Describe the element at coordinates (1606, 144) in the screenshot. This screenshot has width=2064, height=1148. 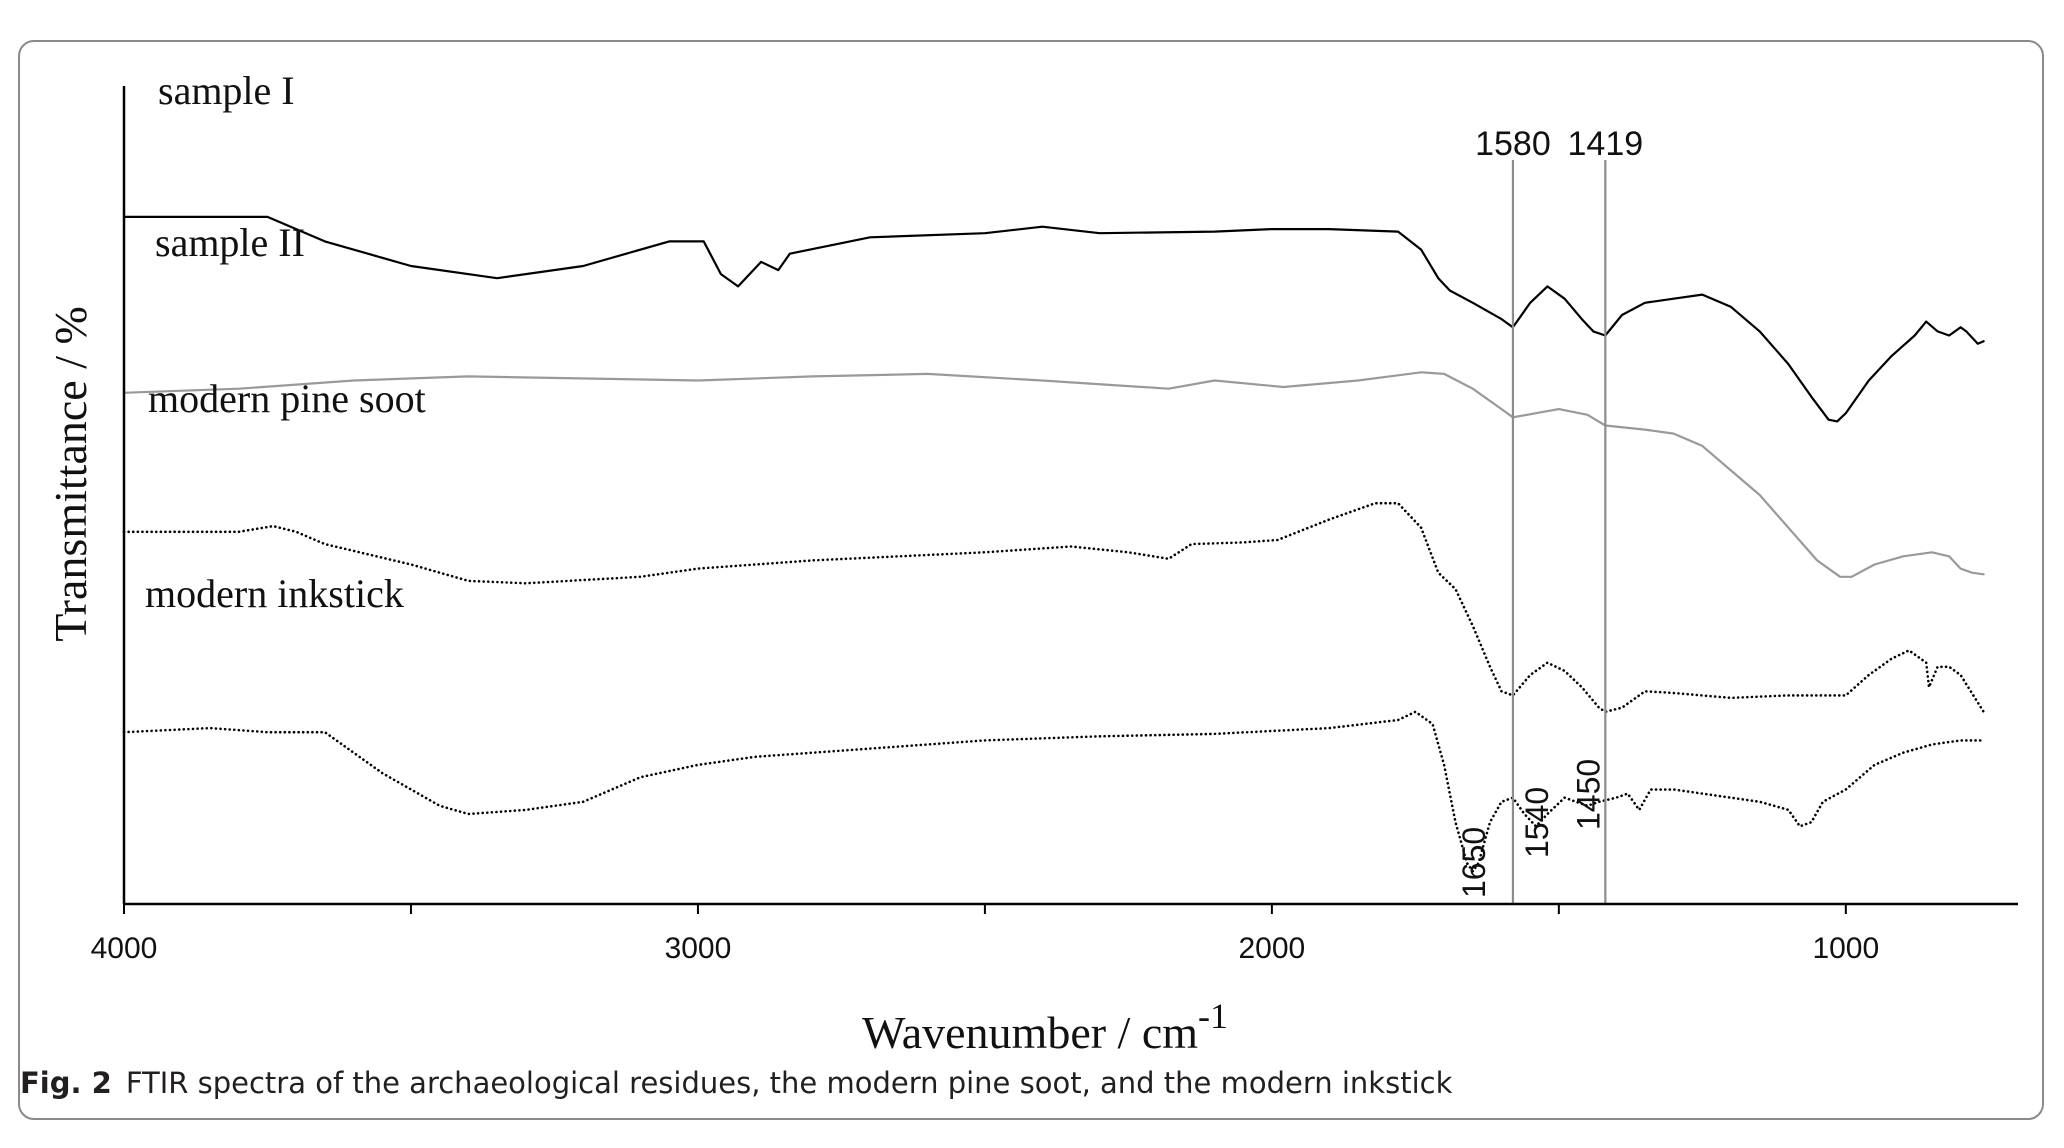
I see `reference-label-1419: 1419` at that location.